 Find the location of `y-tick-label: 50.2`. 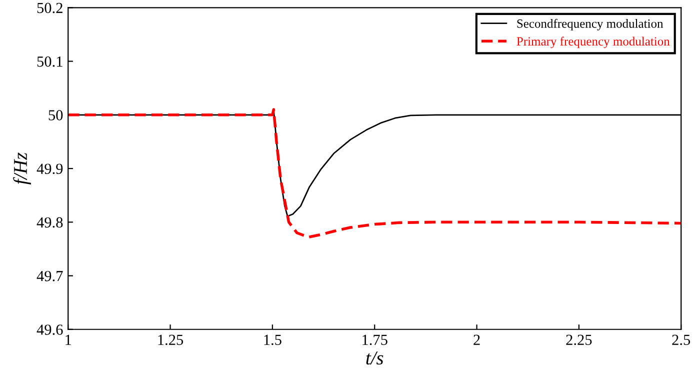

y-tick-label: 50.2 is located at coordinates (49, 8).